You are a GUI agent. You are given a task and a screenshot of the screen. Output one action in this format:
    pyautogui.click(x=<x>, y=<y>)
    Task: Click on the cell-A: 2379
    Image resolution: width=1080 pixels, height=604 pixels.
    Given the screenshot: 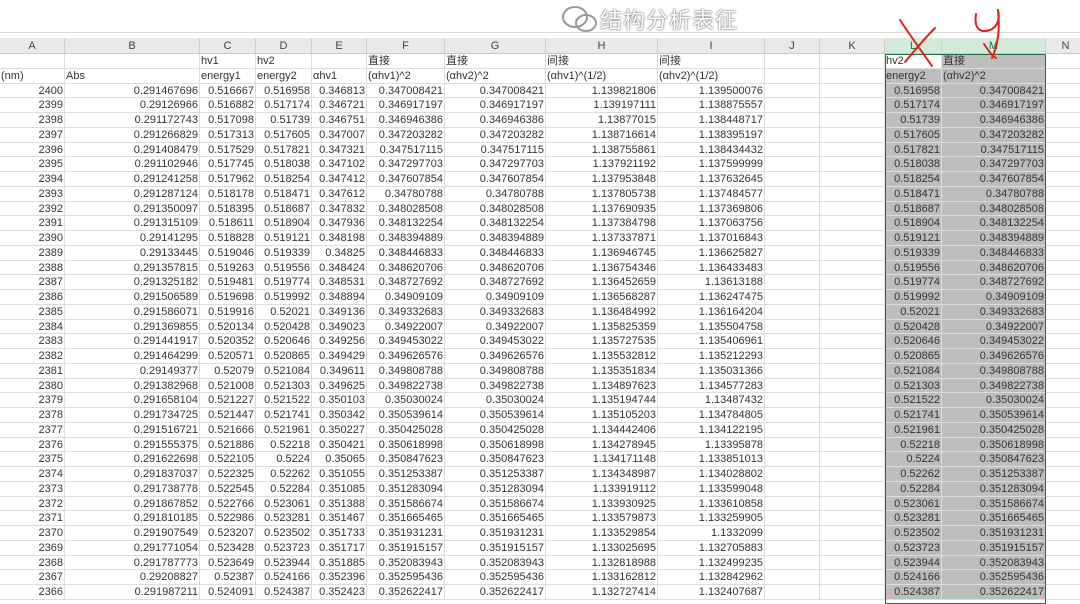 What is the action you would take?
    pyautogui.click(x=32, y=400)
    